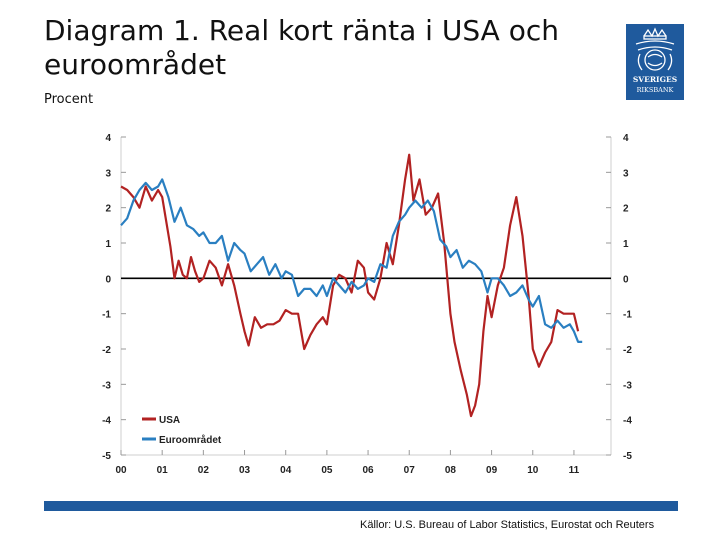 The image size is (720, 540). I want to click on x-tick-label: 07, so click(410, 470).